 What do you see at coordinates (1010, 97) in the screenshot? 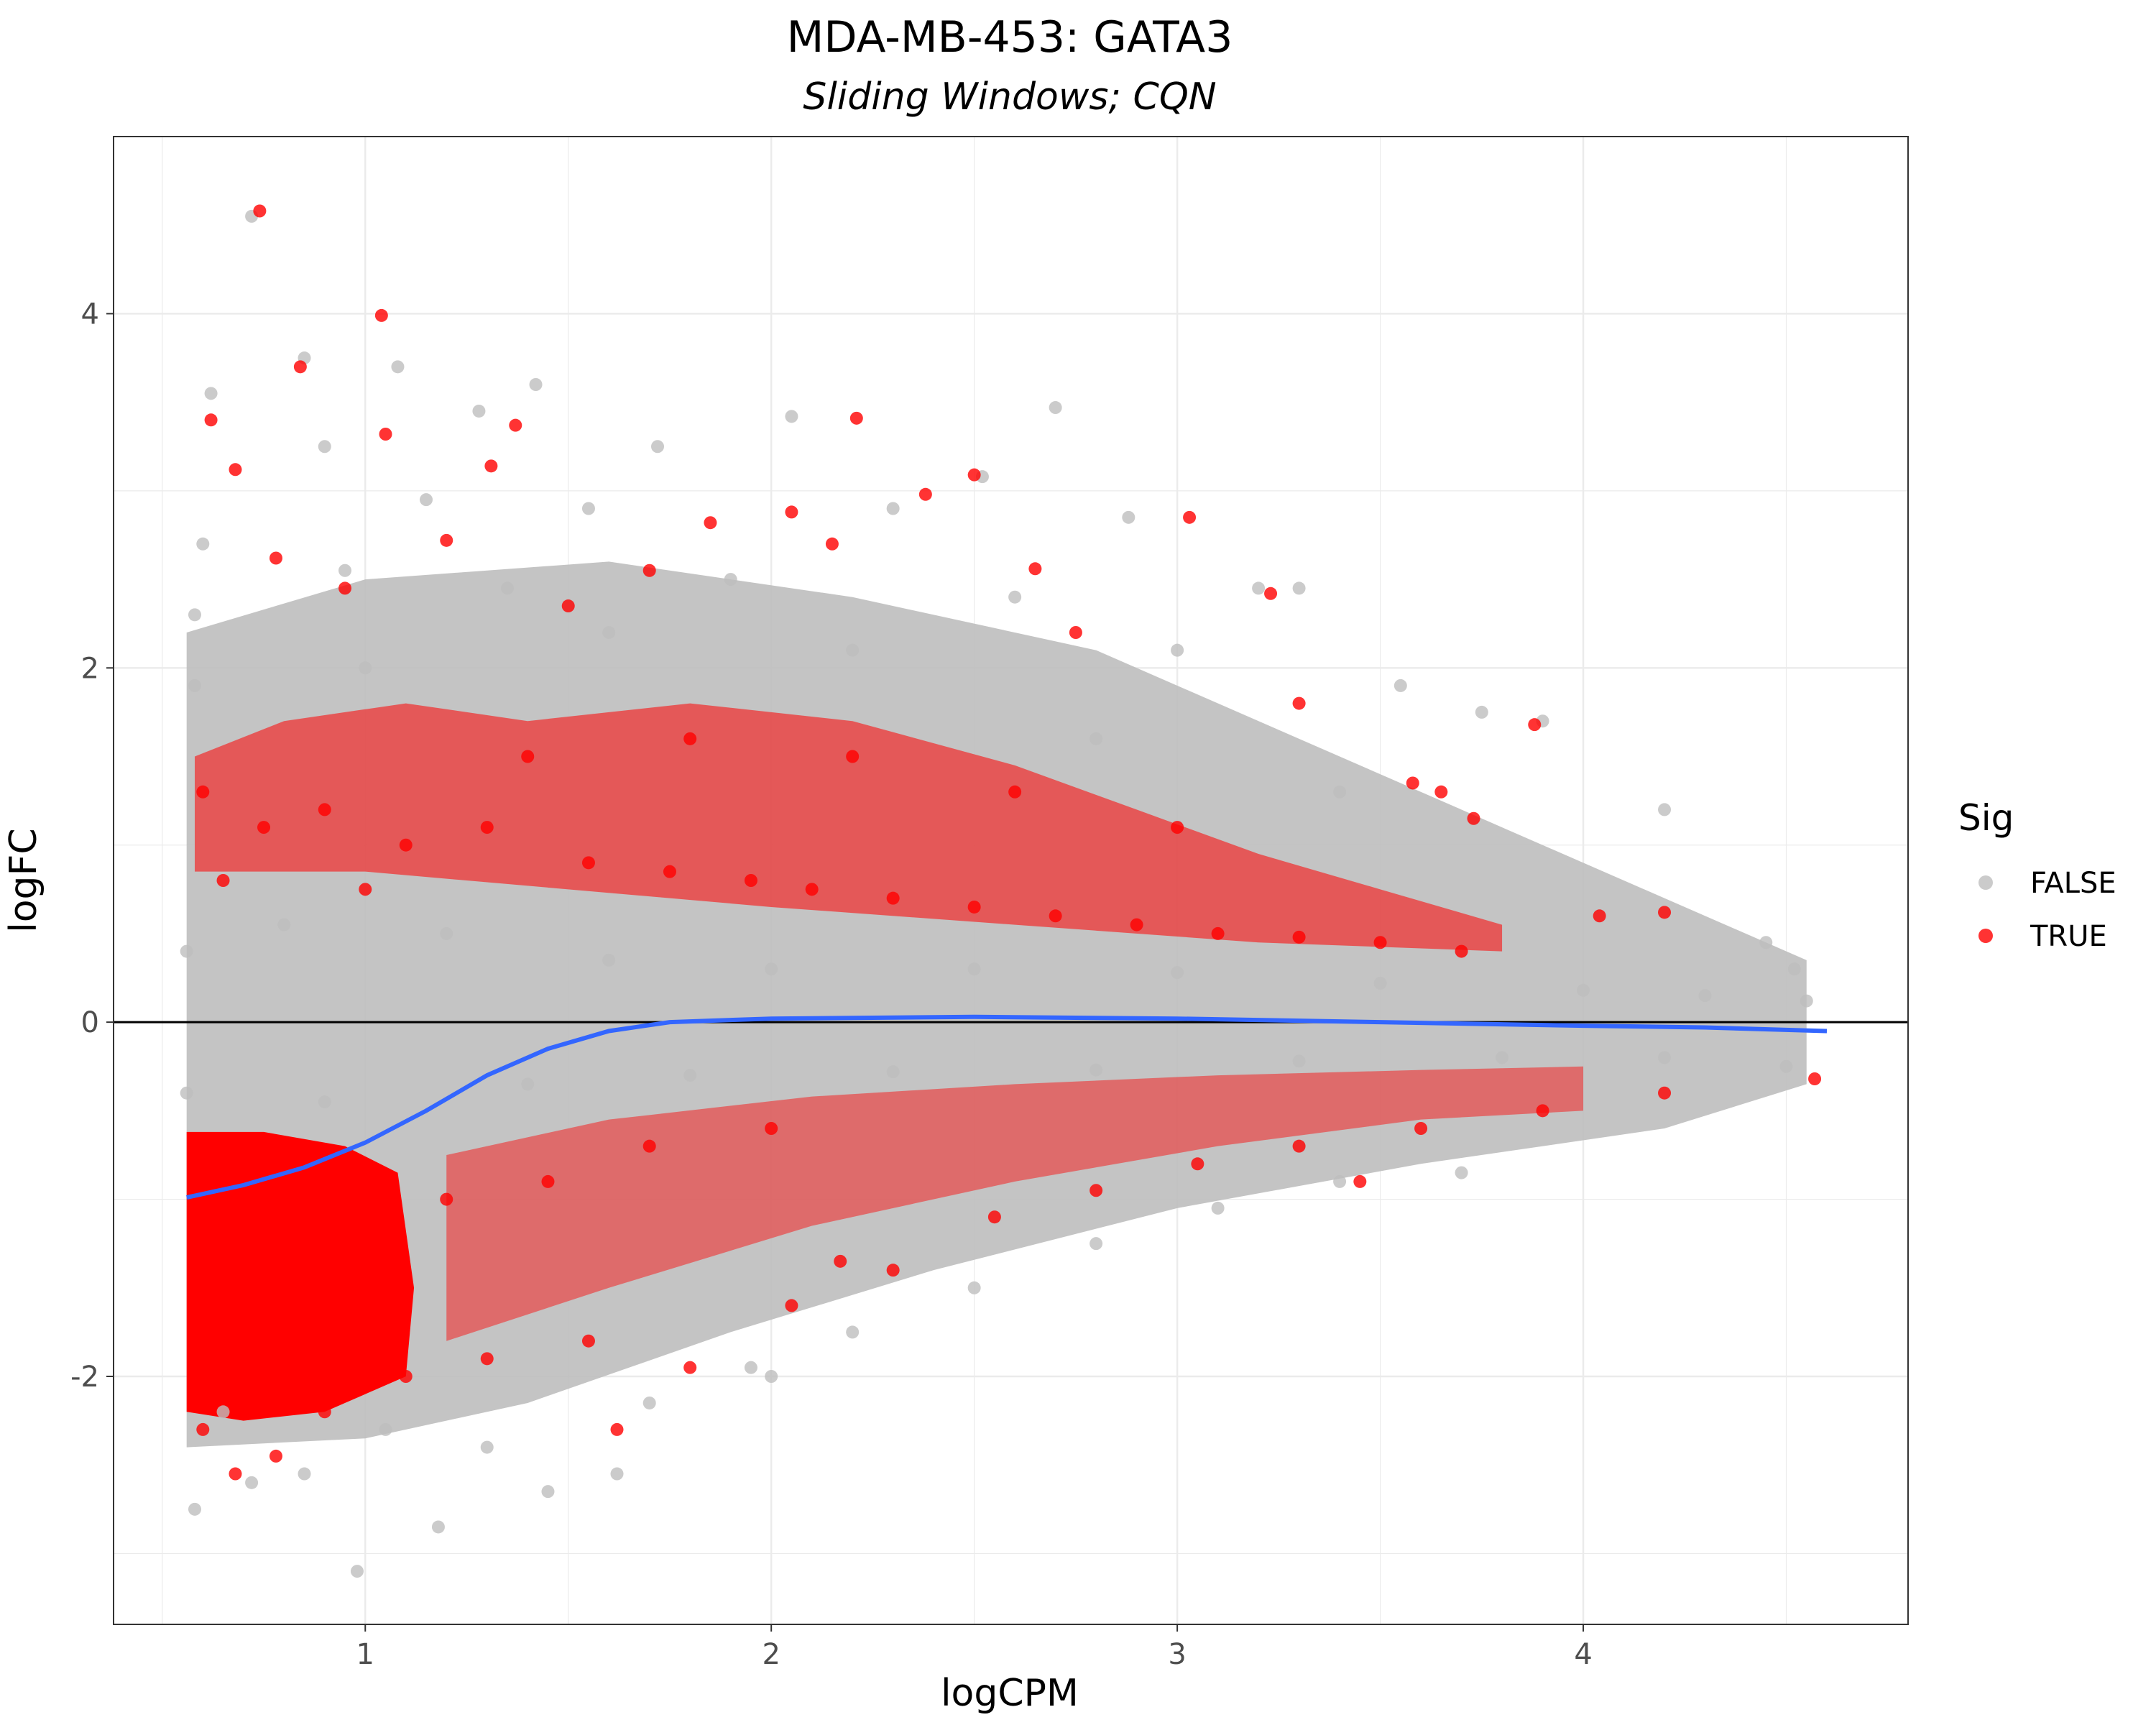
I see `chart-subtitle: Sliding Windows; CQN` at bounding box center [1010, 97].